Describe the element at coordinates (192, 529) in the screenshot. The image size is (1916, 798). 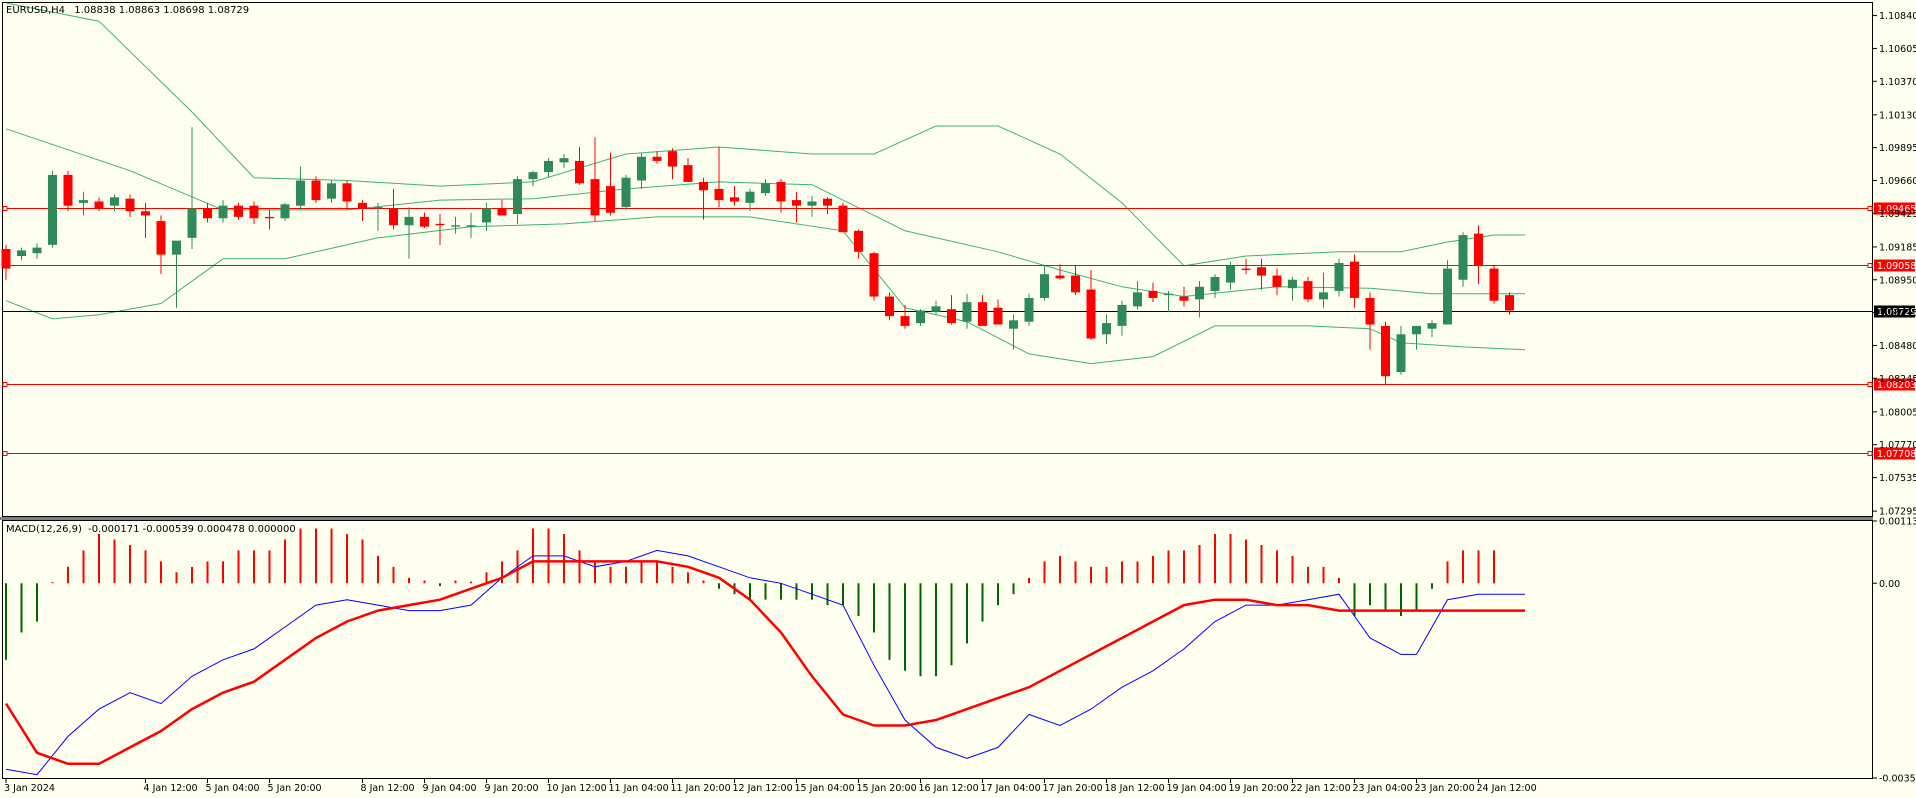
I see `macd-values: -0.000171 -0.000539 0.000478 0.000000` at that location.